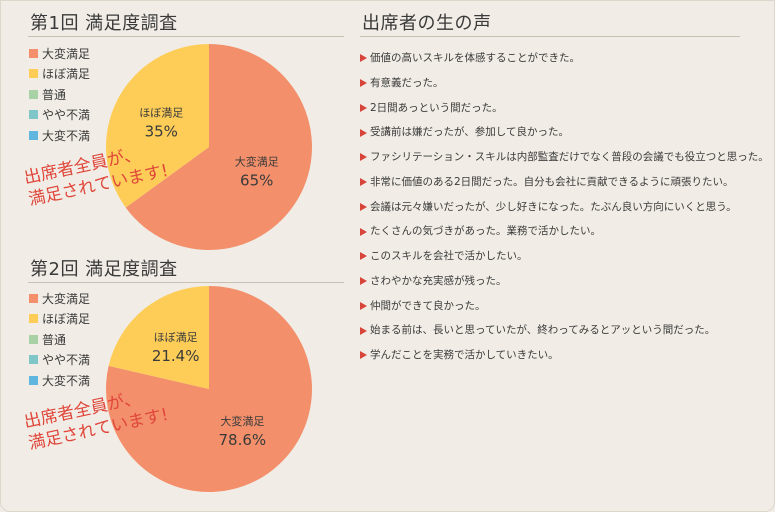 Image resolution: width=775 pixels, height=512 pixels. Describe the element at coordinates (565, 355) in the screenshot. I see `comment-item: 学んだことを実務で活かしていきたい。` at that location.